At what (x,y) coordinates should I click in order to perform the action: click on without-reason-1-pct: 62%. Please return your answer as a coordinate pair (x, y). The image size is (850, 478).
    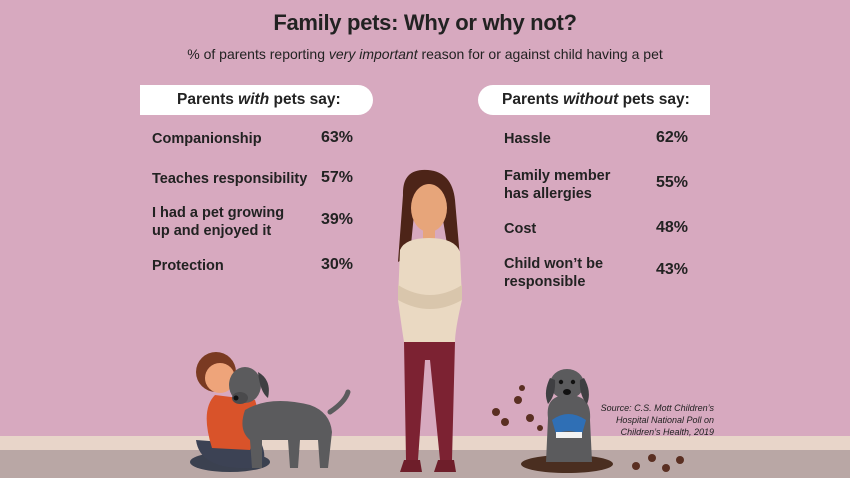
    Looking at the image, I should click on (672, 137).